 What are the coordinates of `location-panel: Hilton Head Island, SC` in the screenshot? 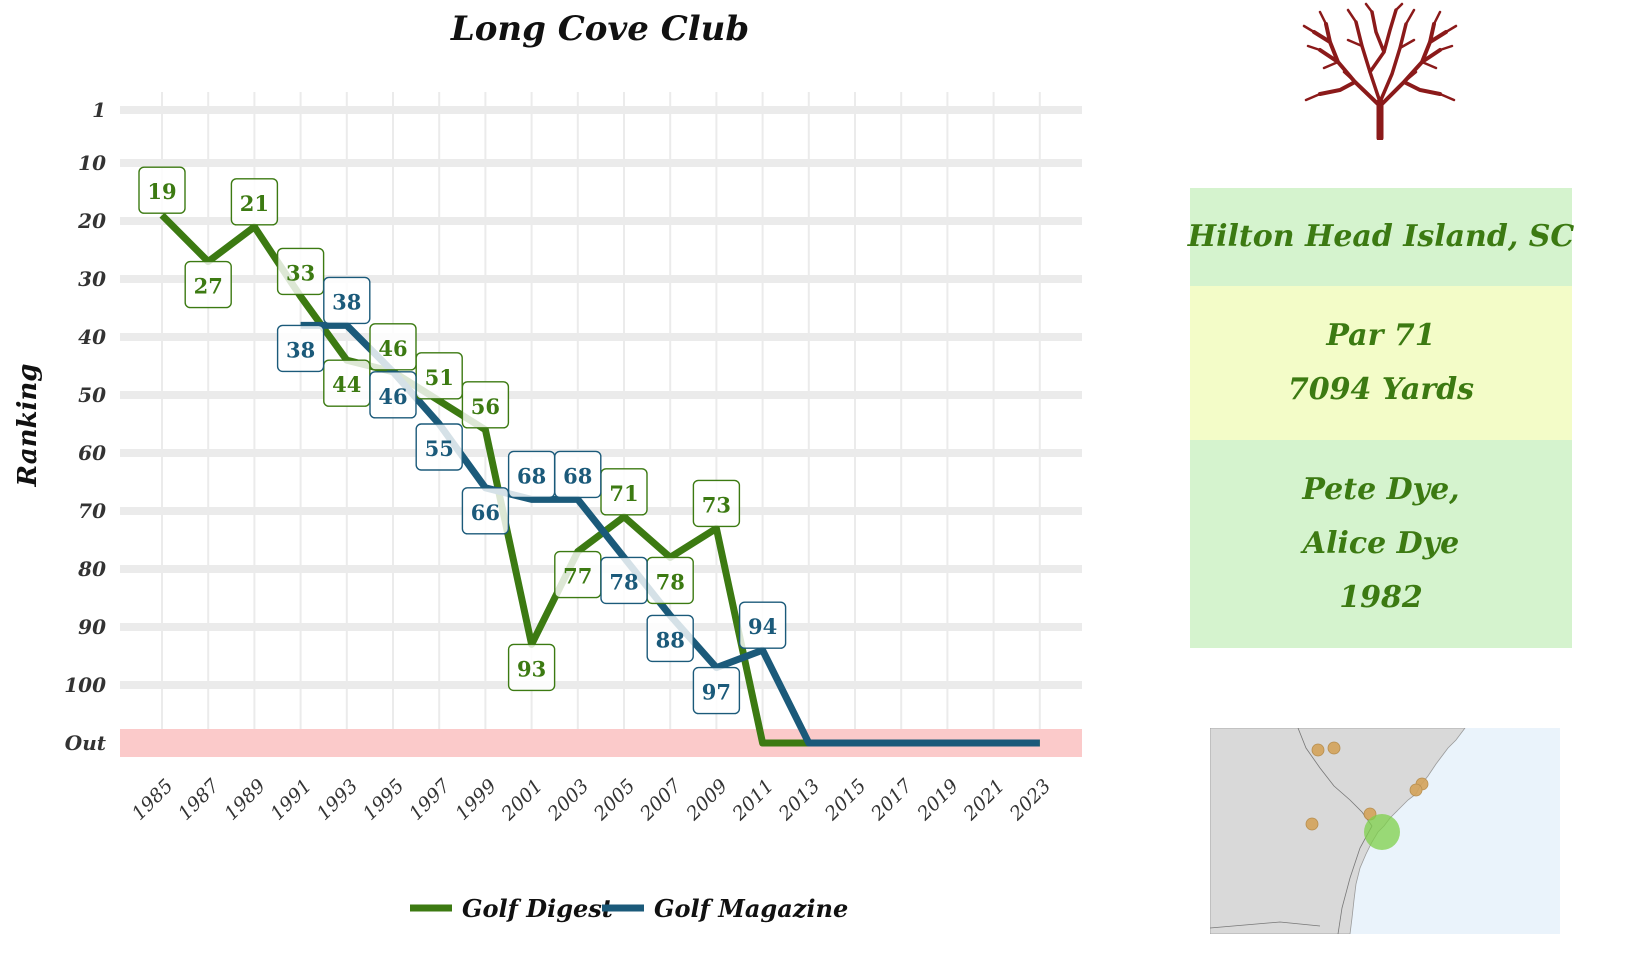 It's located at (1381, 237).